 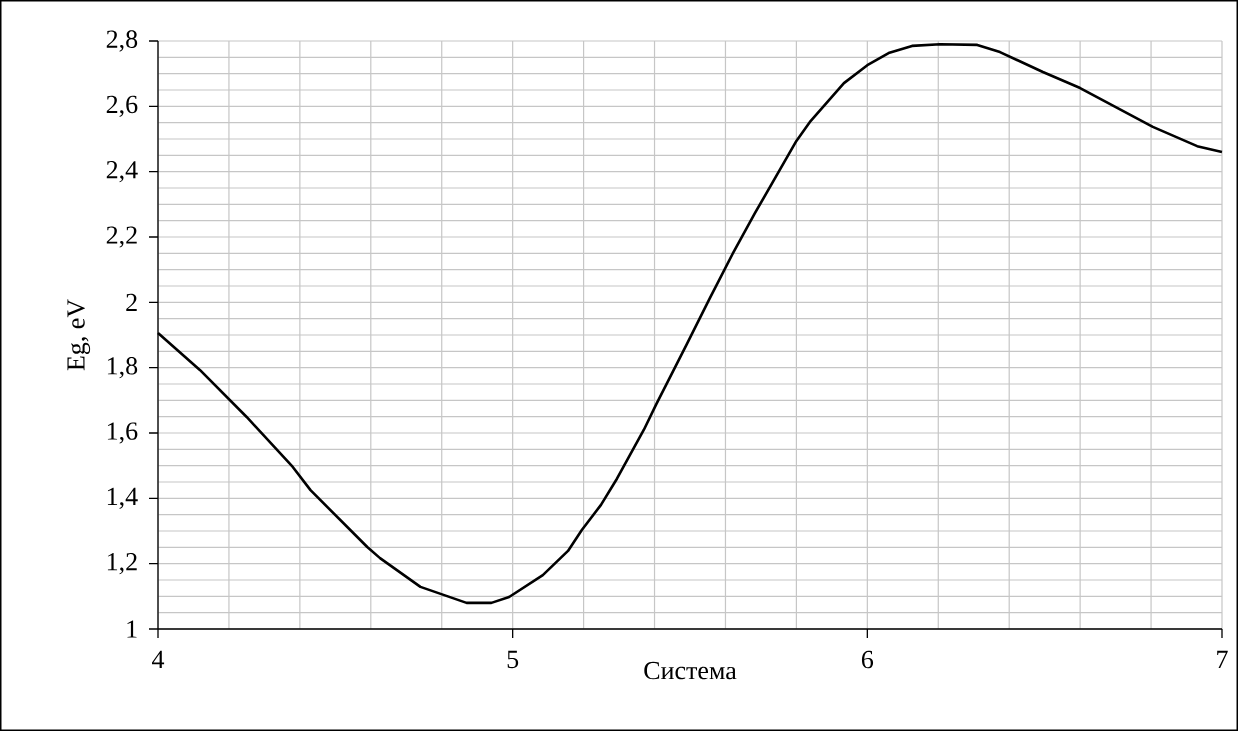 What do you see at coordinates (122, 498) in the screenshot?
I see `y-tick-label: 1,4` at bounding box center [122, 498].